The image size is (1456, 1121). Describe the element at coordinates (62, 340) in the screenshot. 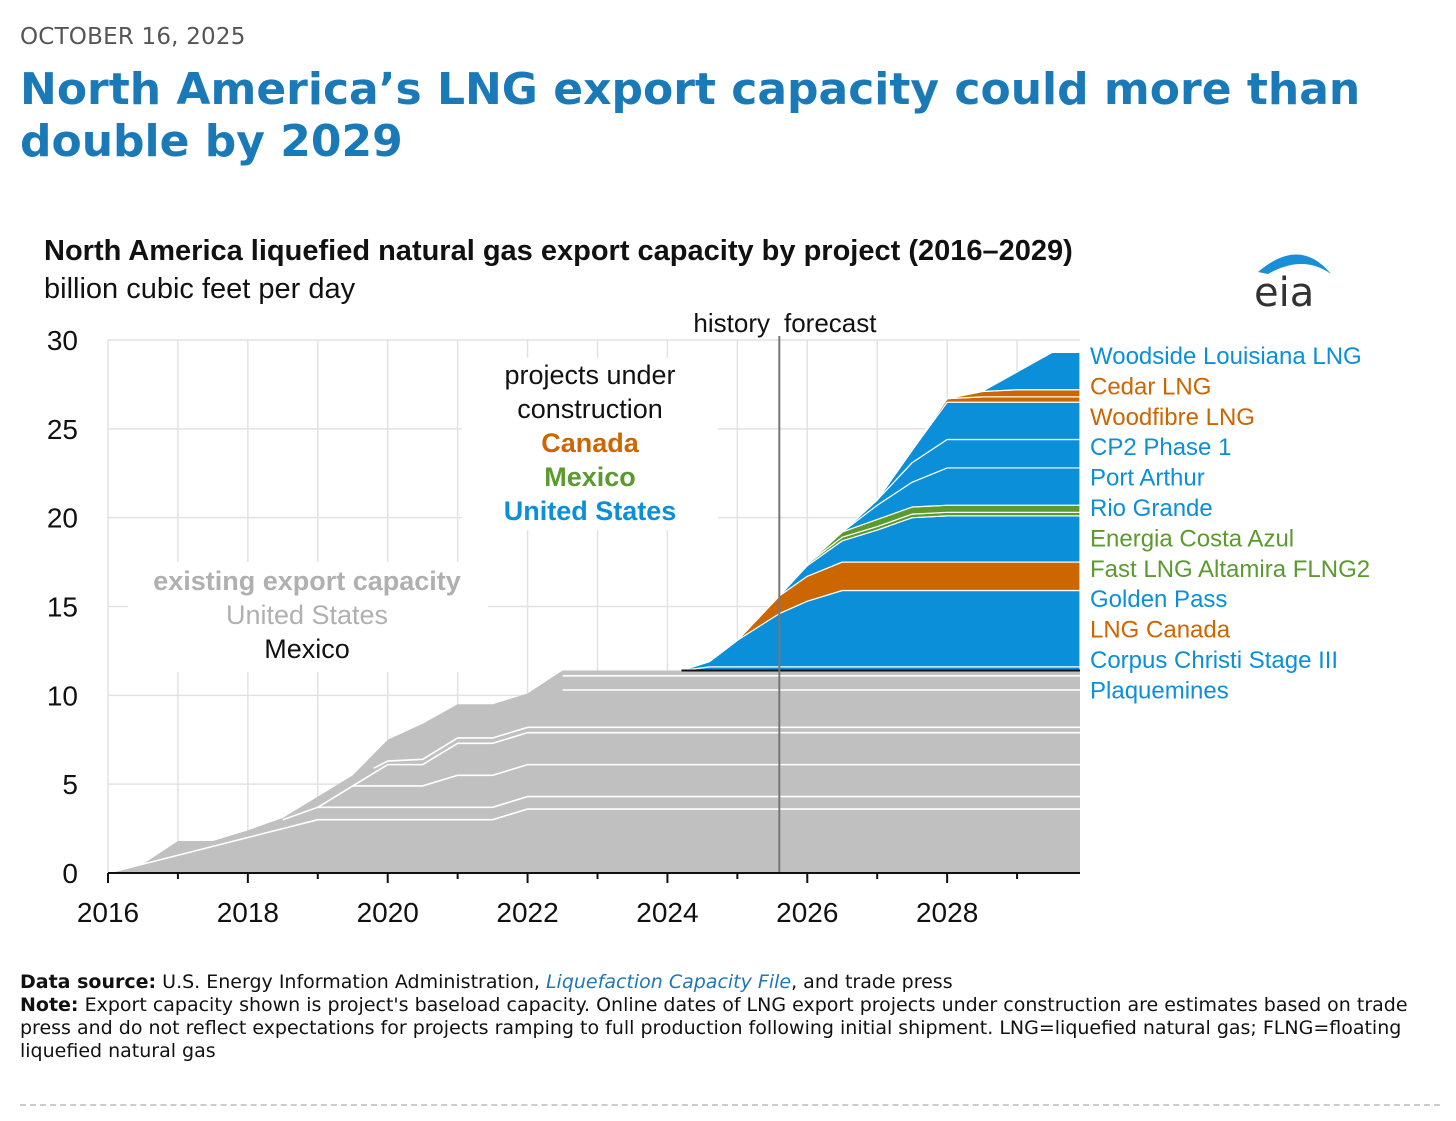

I see `y-tick-label: 30` at that location.